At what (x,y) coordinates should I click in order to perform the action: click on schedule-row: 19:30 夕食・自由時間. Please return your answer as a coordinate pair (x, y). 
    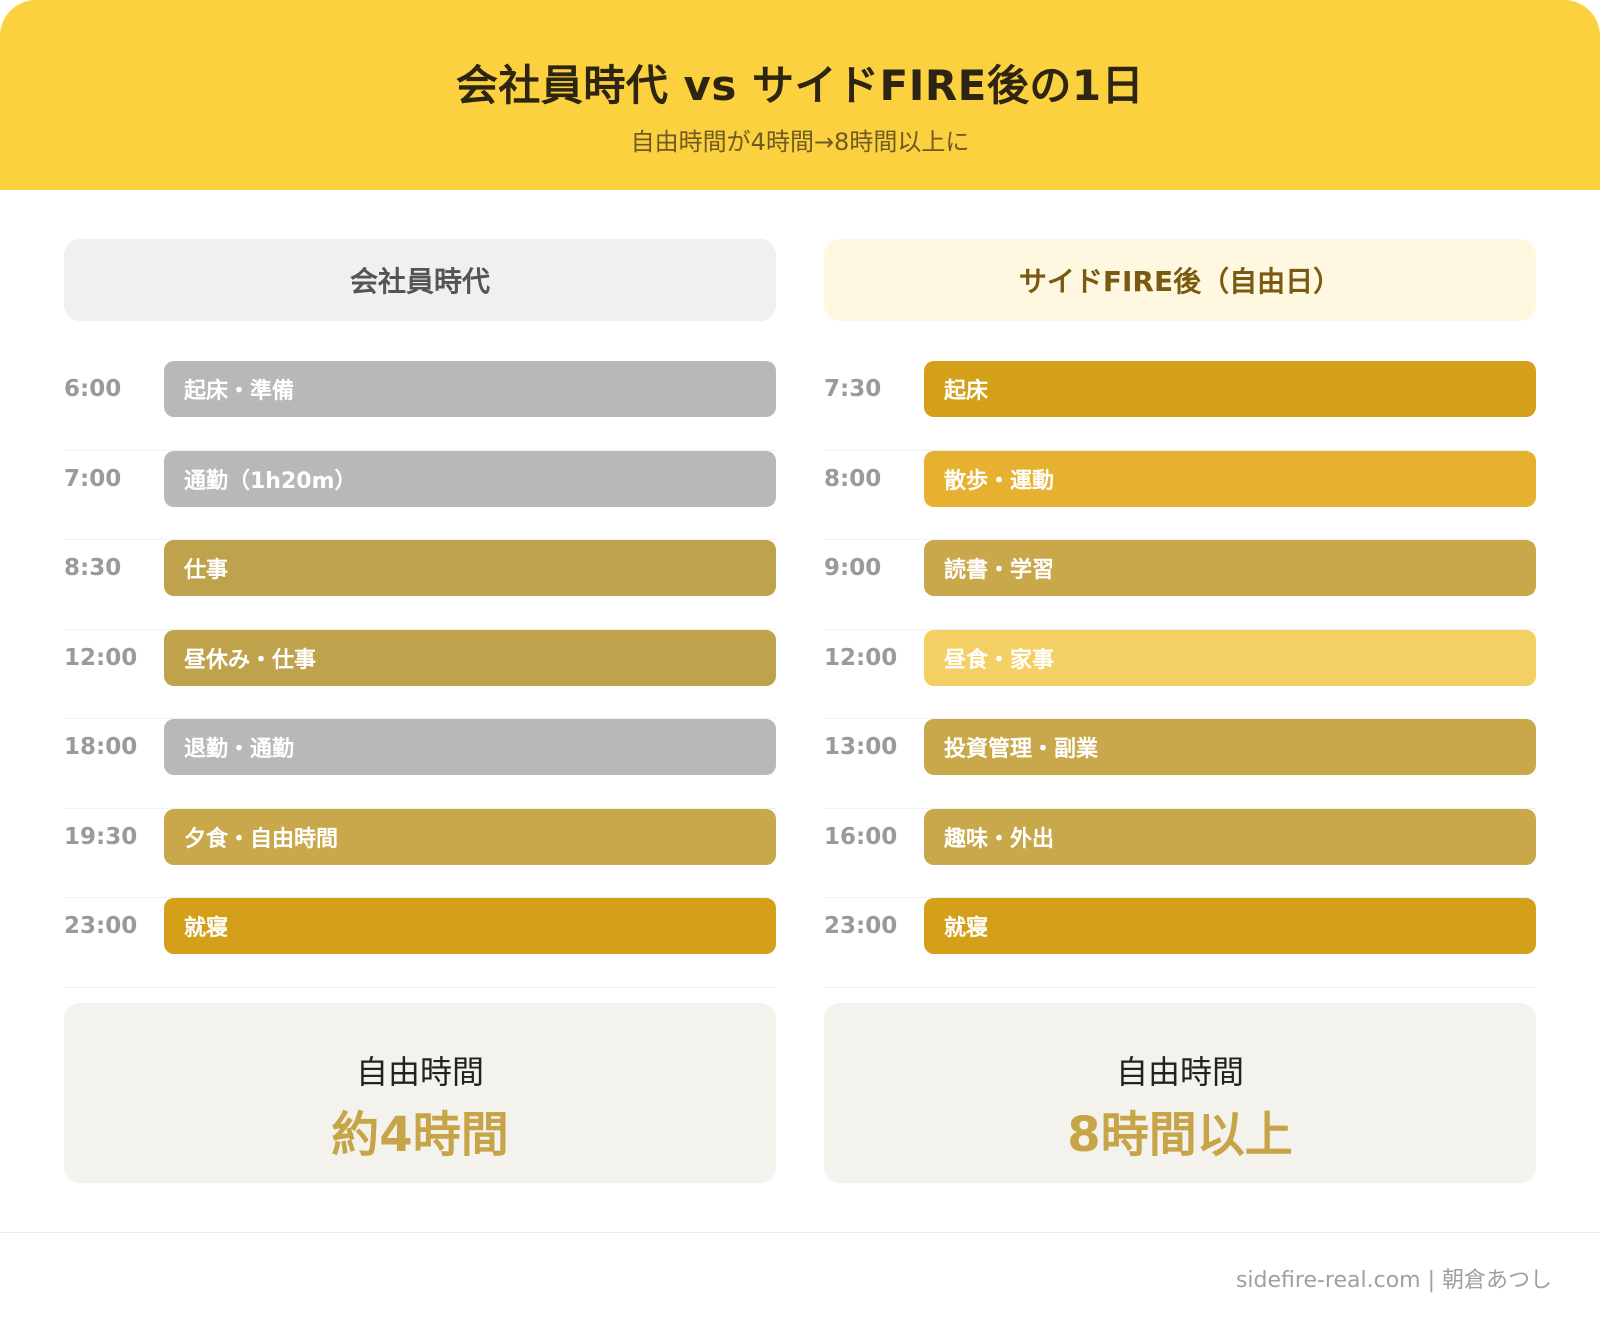
    Looking at the image, I should click on (420, 853).